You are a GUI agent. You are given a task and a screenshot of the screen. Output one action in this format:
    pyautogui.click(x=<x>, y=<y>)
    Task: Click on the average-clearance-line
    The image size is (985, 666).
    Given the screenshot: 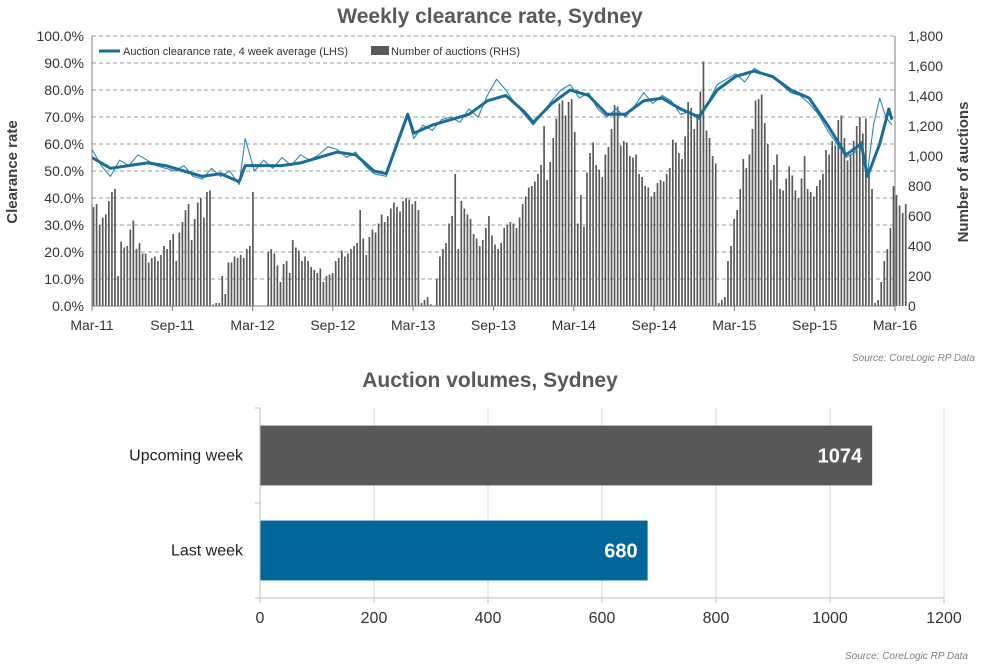 What is the action you would take?
    pyautogui.click(x=492, y=126)
    